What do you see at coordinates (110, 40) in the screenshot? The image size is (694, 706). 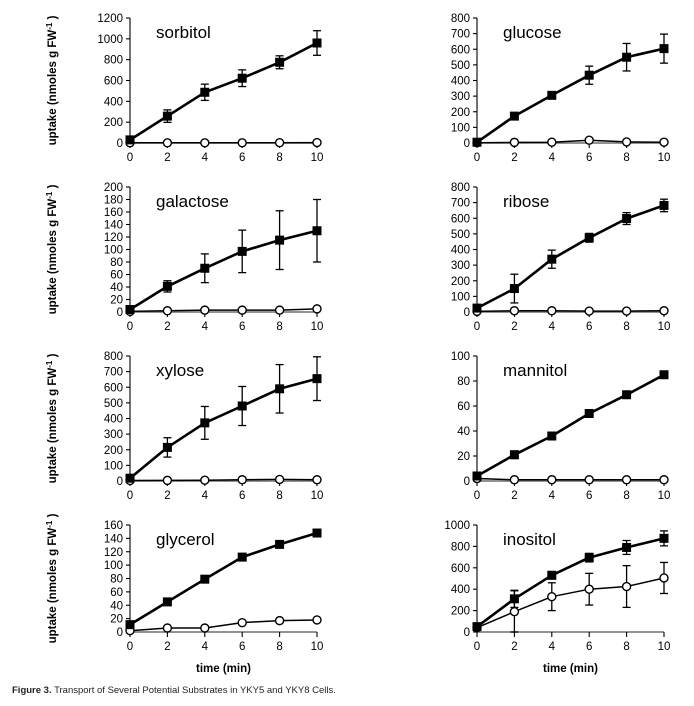 I see `svg-text: 1000` at bounding box center [110, 40].